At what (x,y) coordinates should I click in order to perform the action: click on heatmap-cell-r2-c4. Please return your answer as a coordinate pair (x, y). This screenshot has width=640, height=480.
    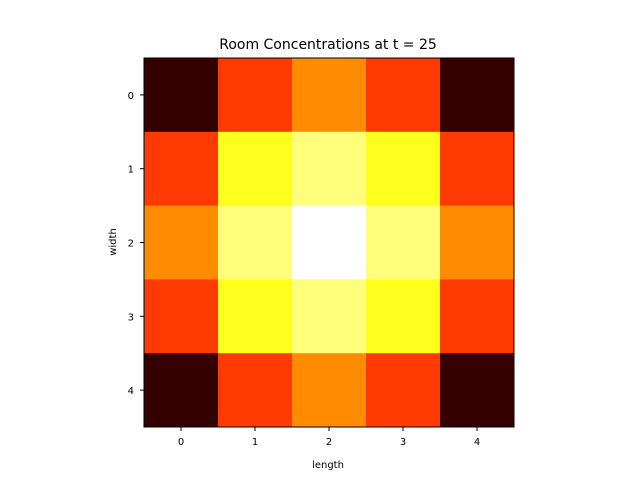
    Looking at the image, I should click on (477, 242).